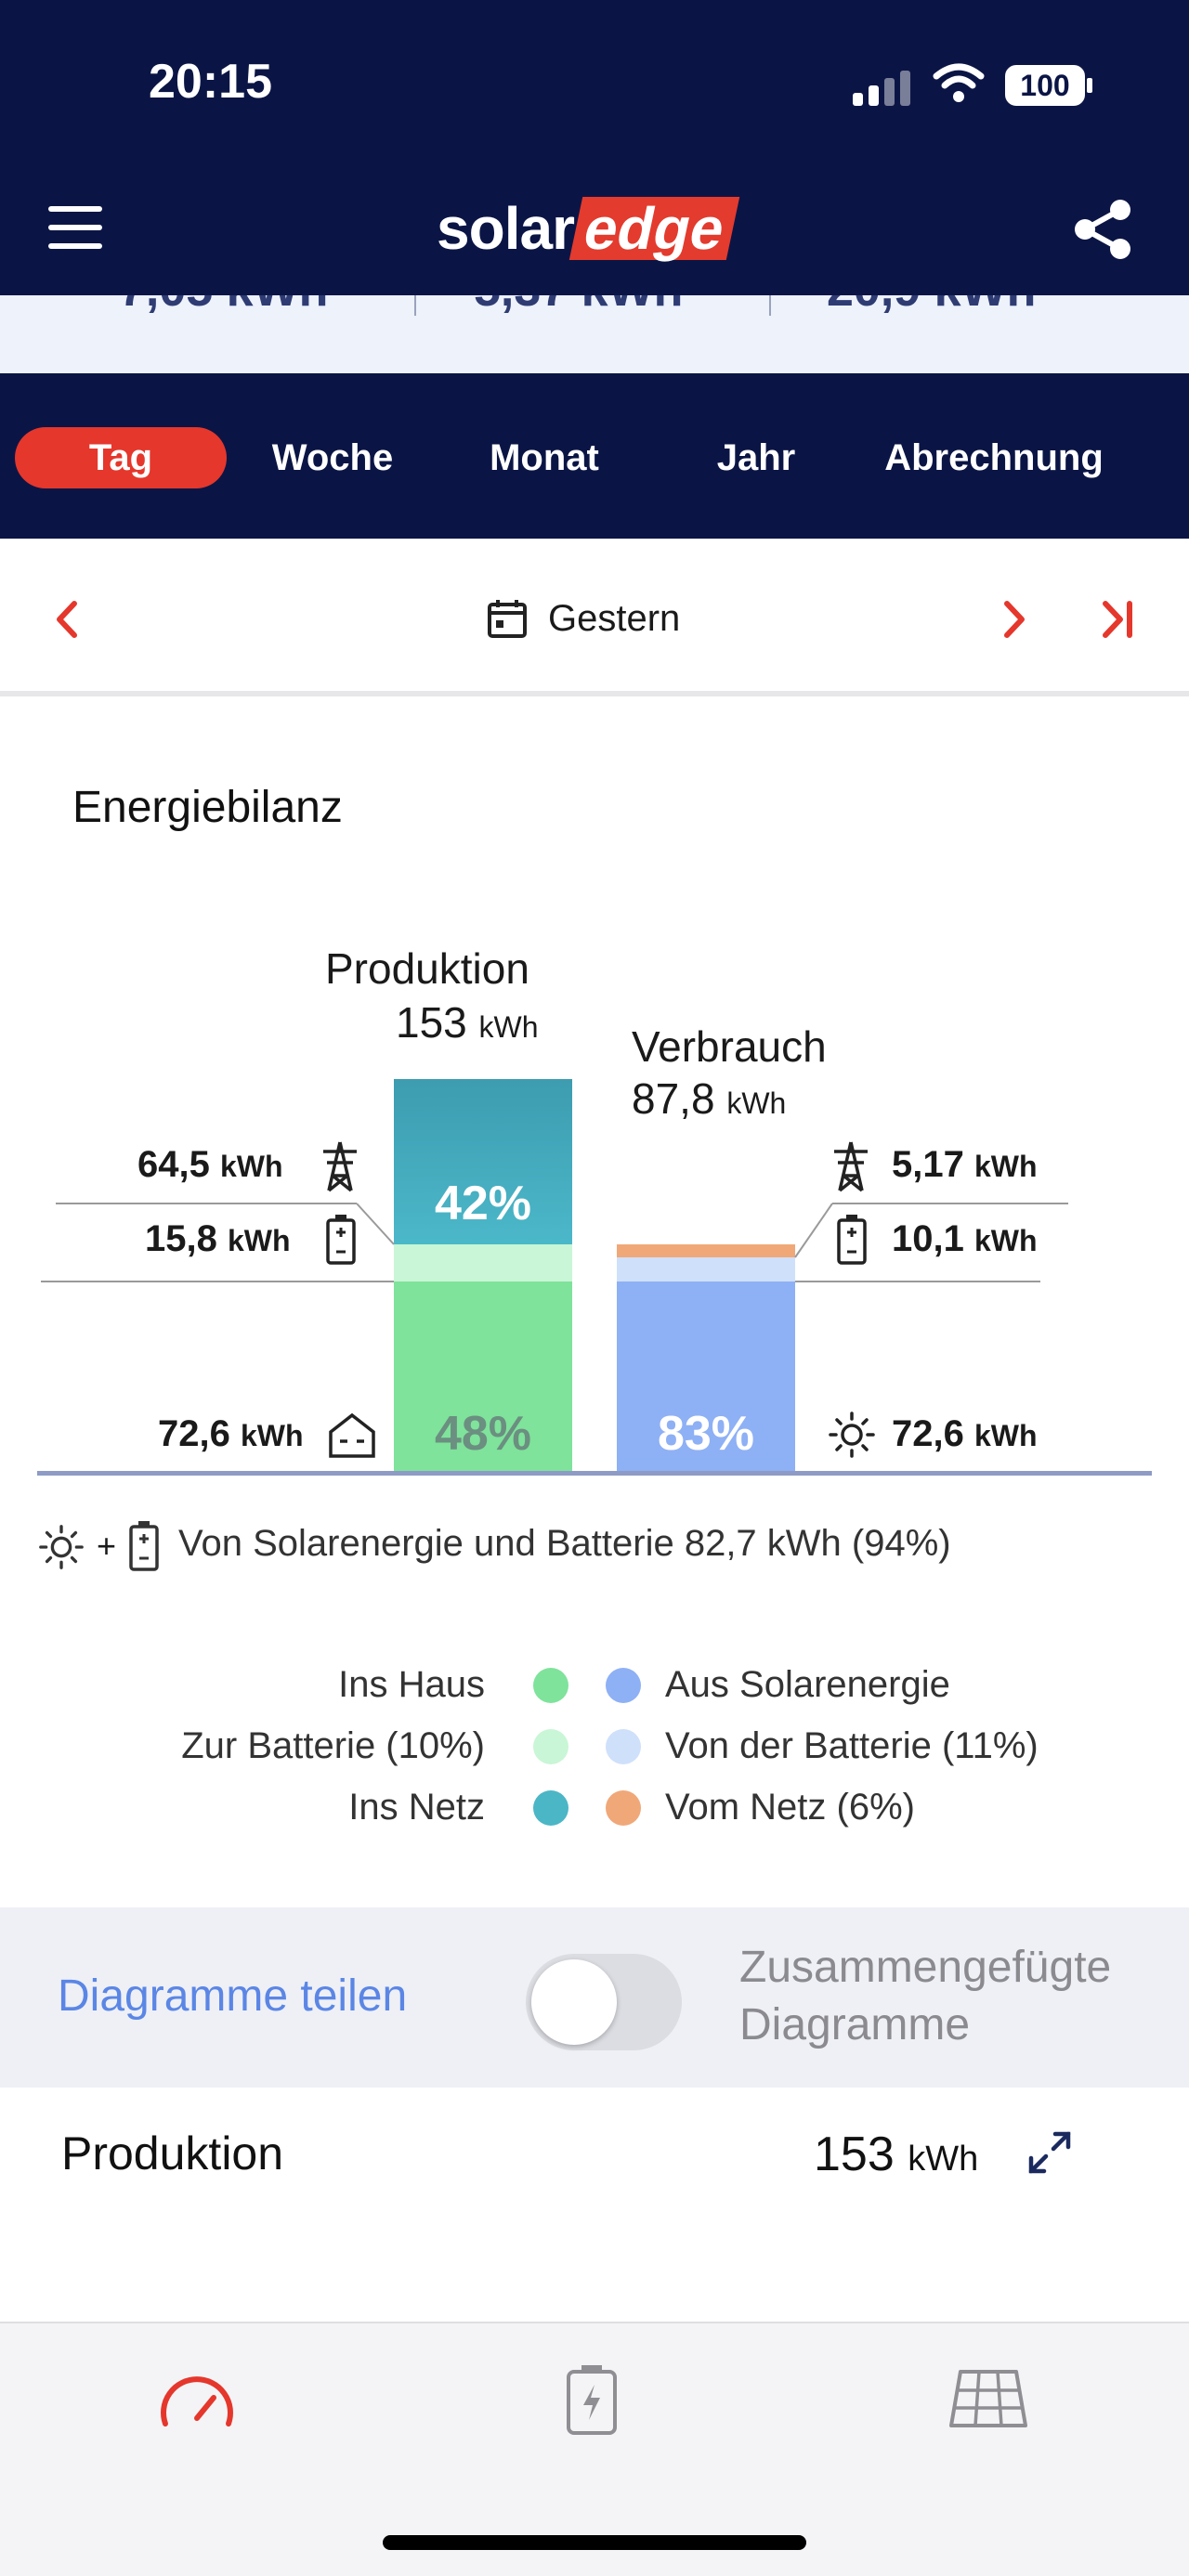  What do you see at coordinates (594, 1473) in the screenshot?
I see `chart-baseline` at bounding box center [594, 1473].